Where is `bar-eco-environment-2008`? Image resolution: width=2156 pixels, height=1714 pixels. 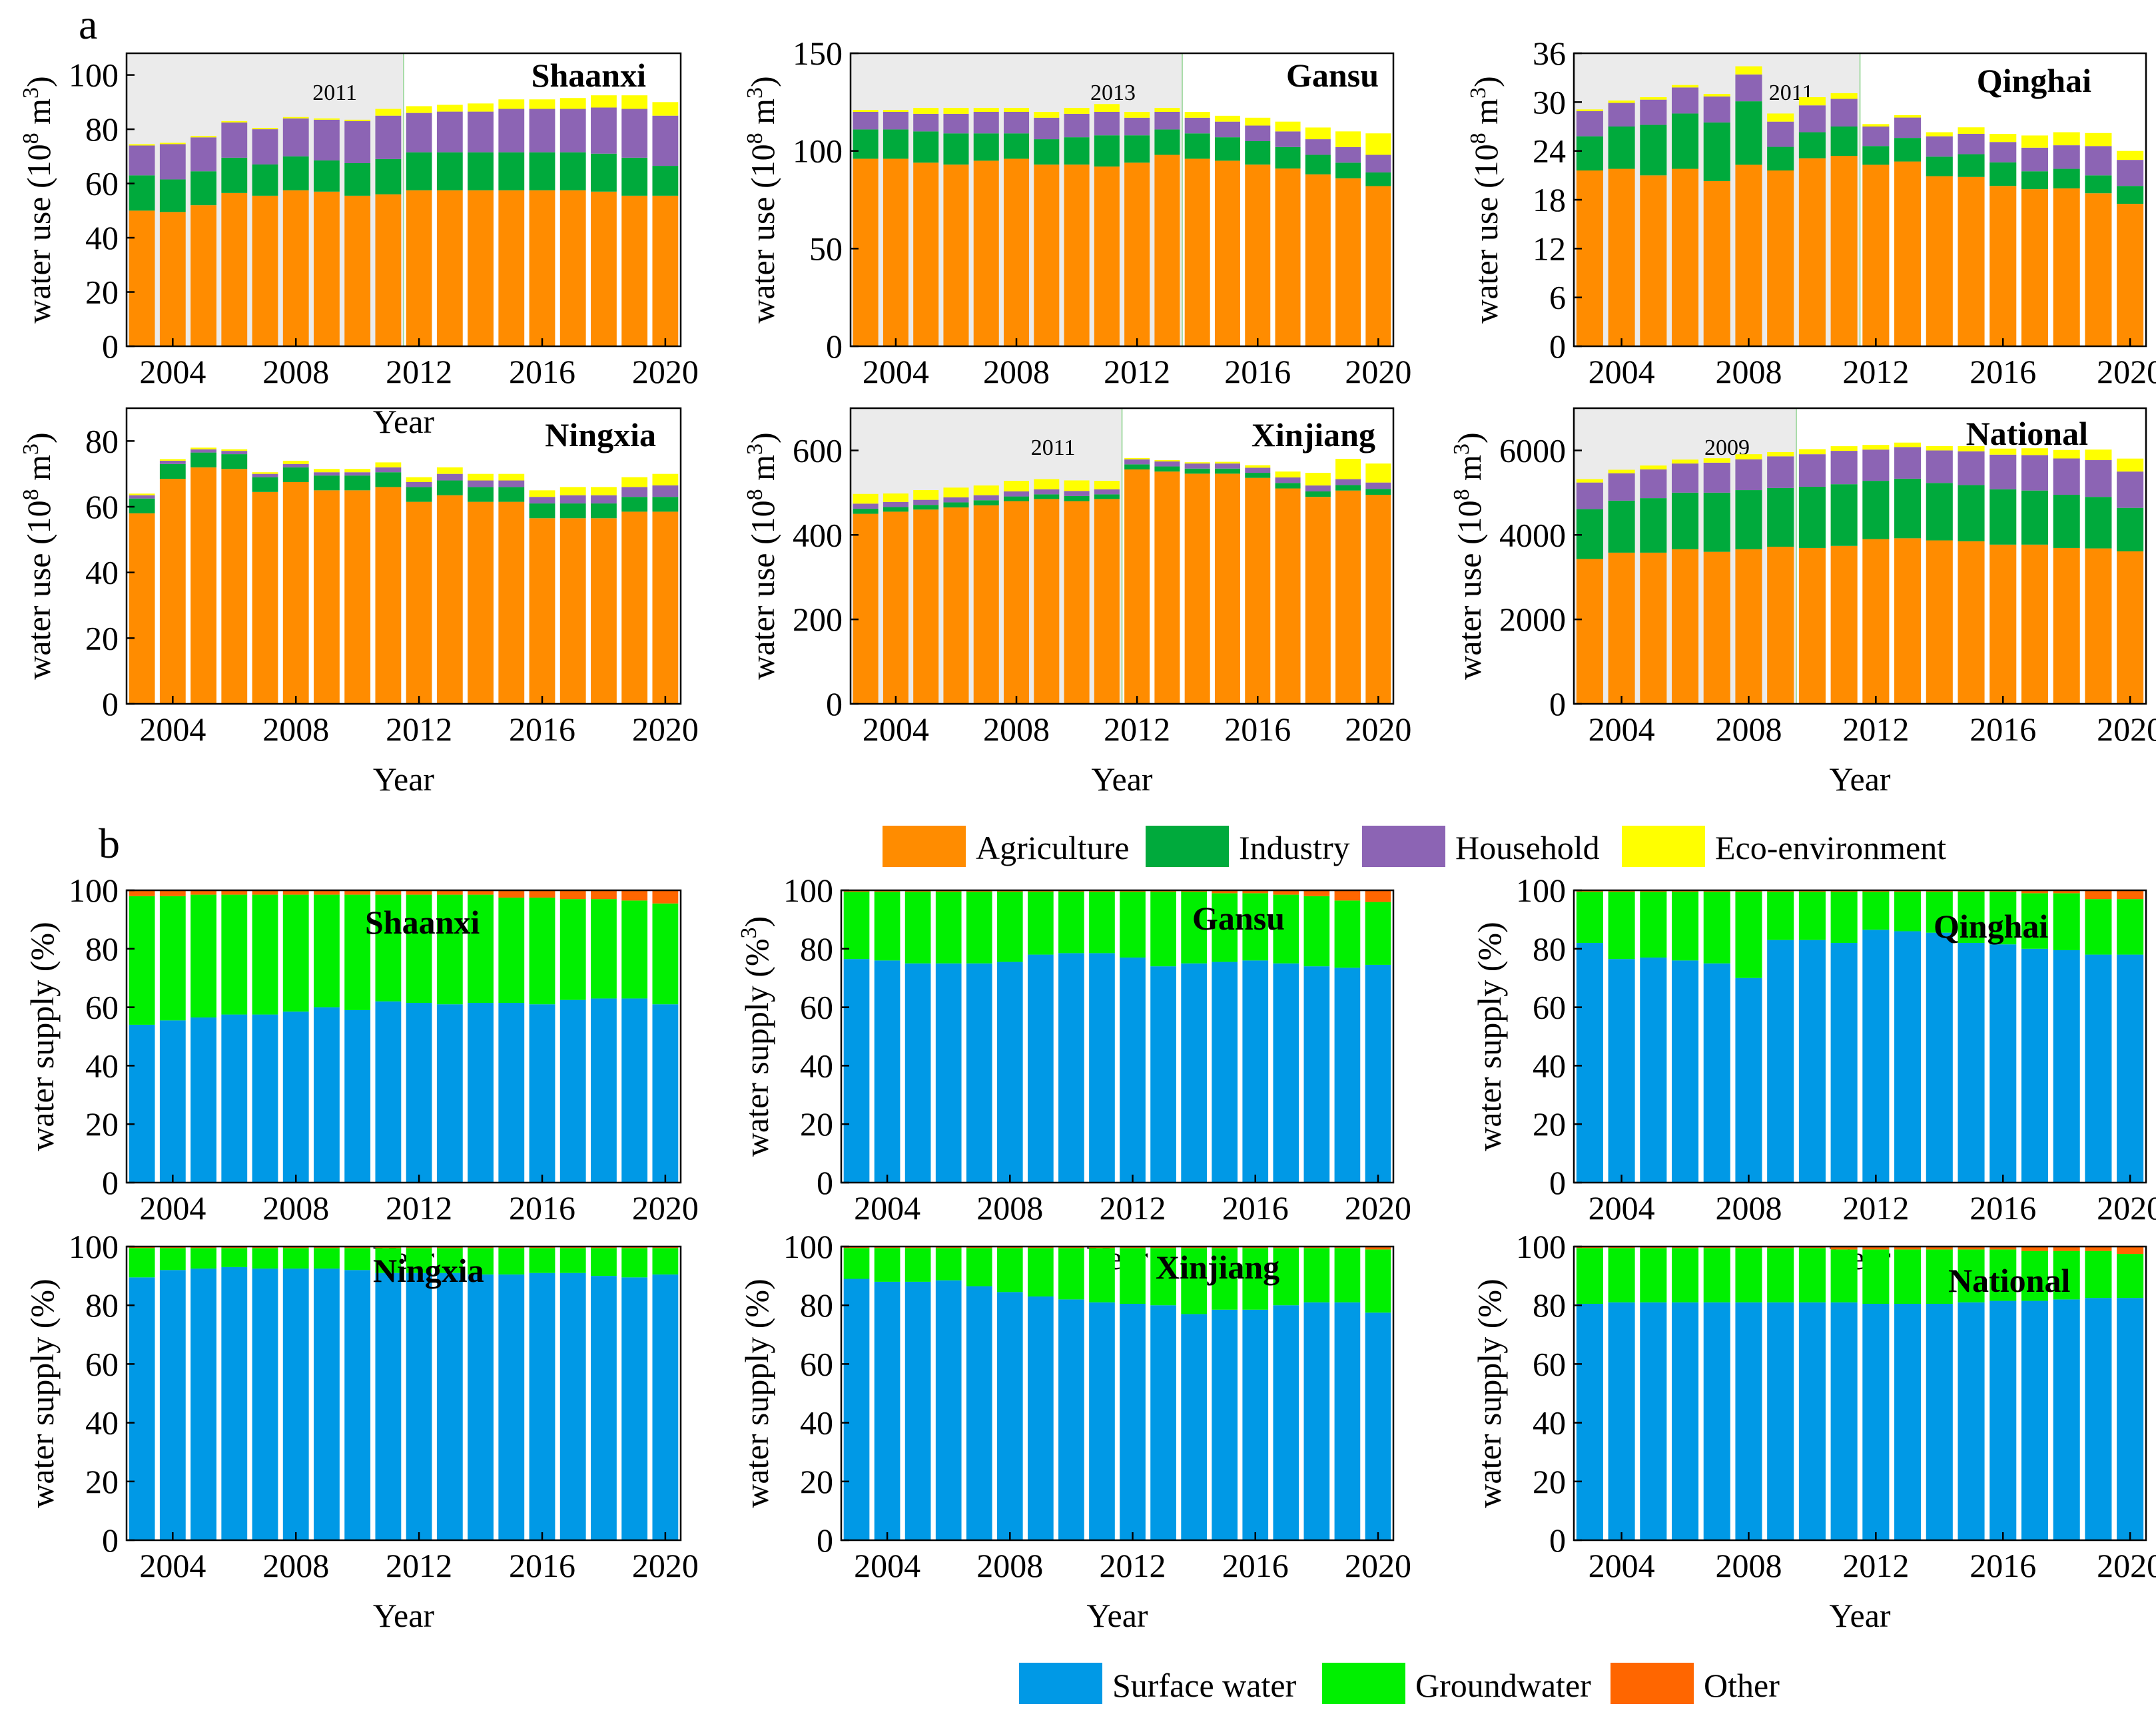 bar-eco-environment-2008 is located at coordinates (1748, 70).